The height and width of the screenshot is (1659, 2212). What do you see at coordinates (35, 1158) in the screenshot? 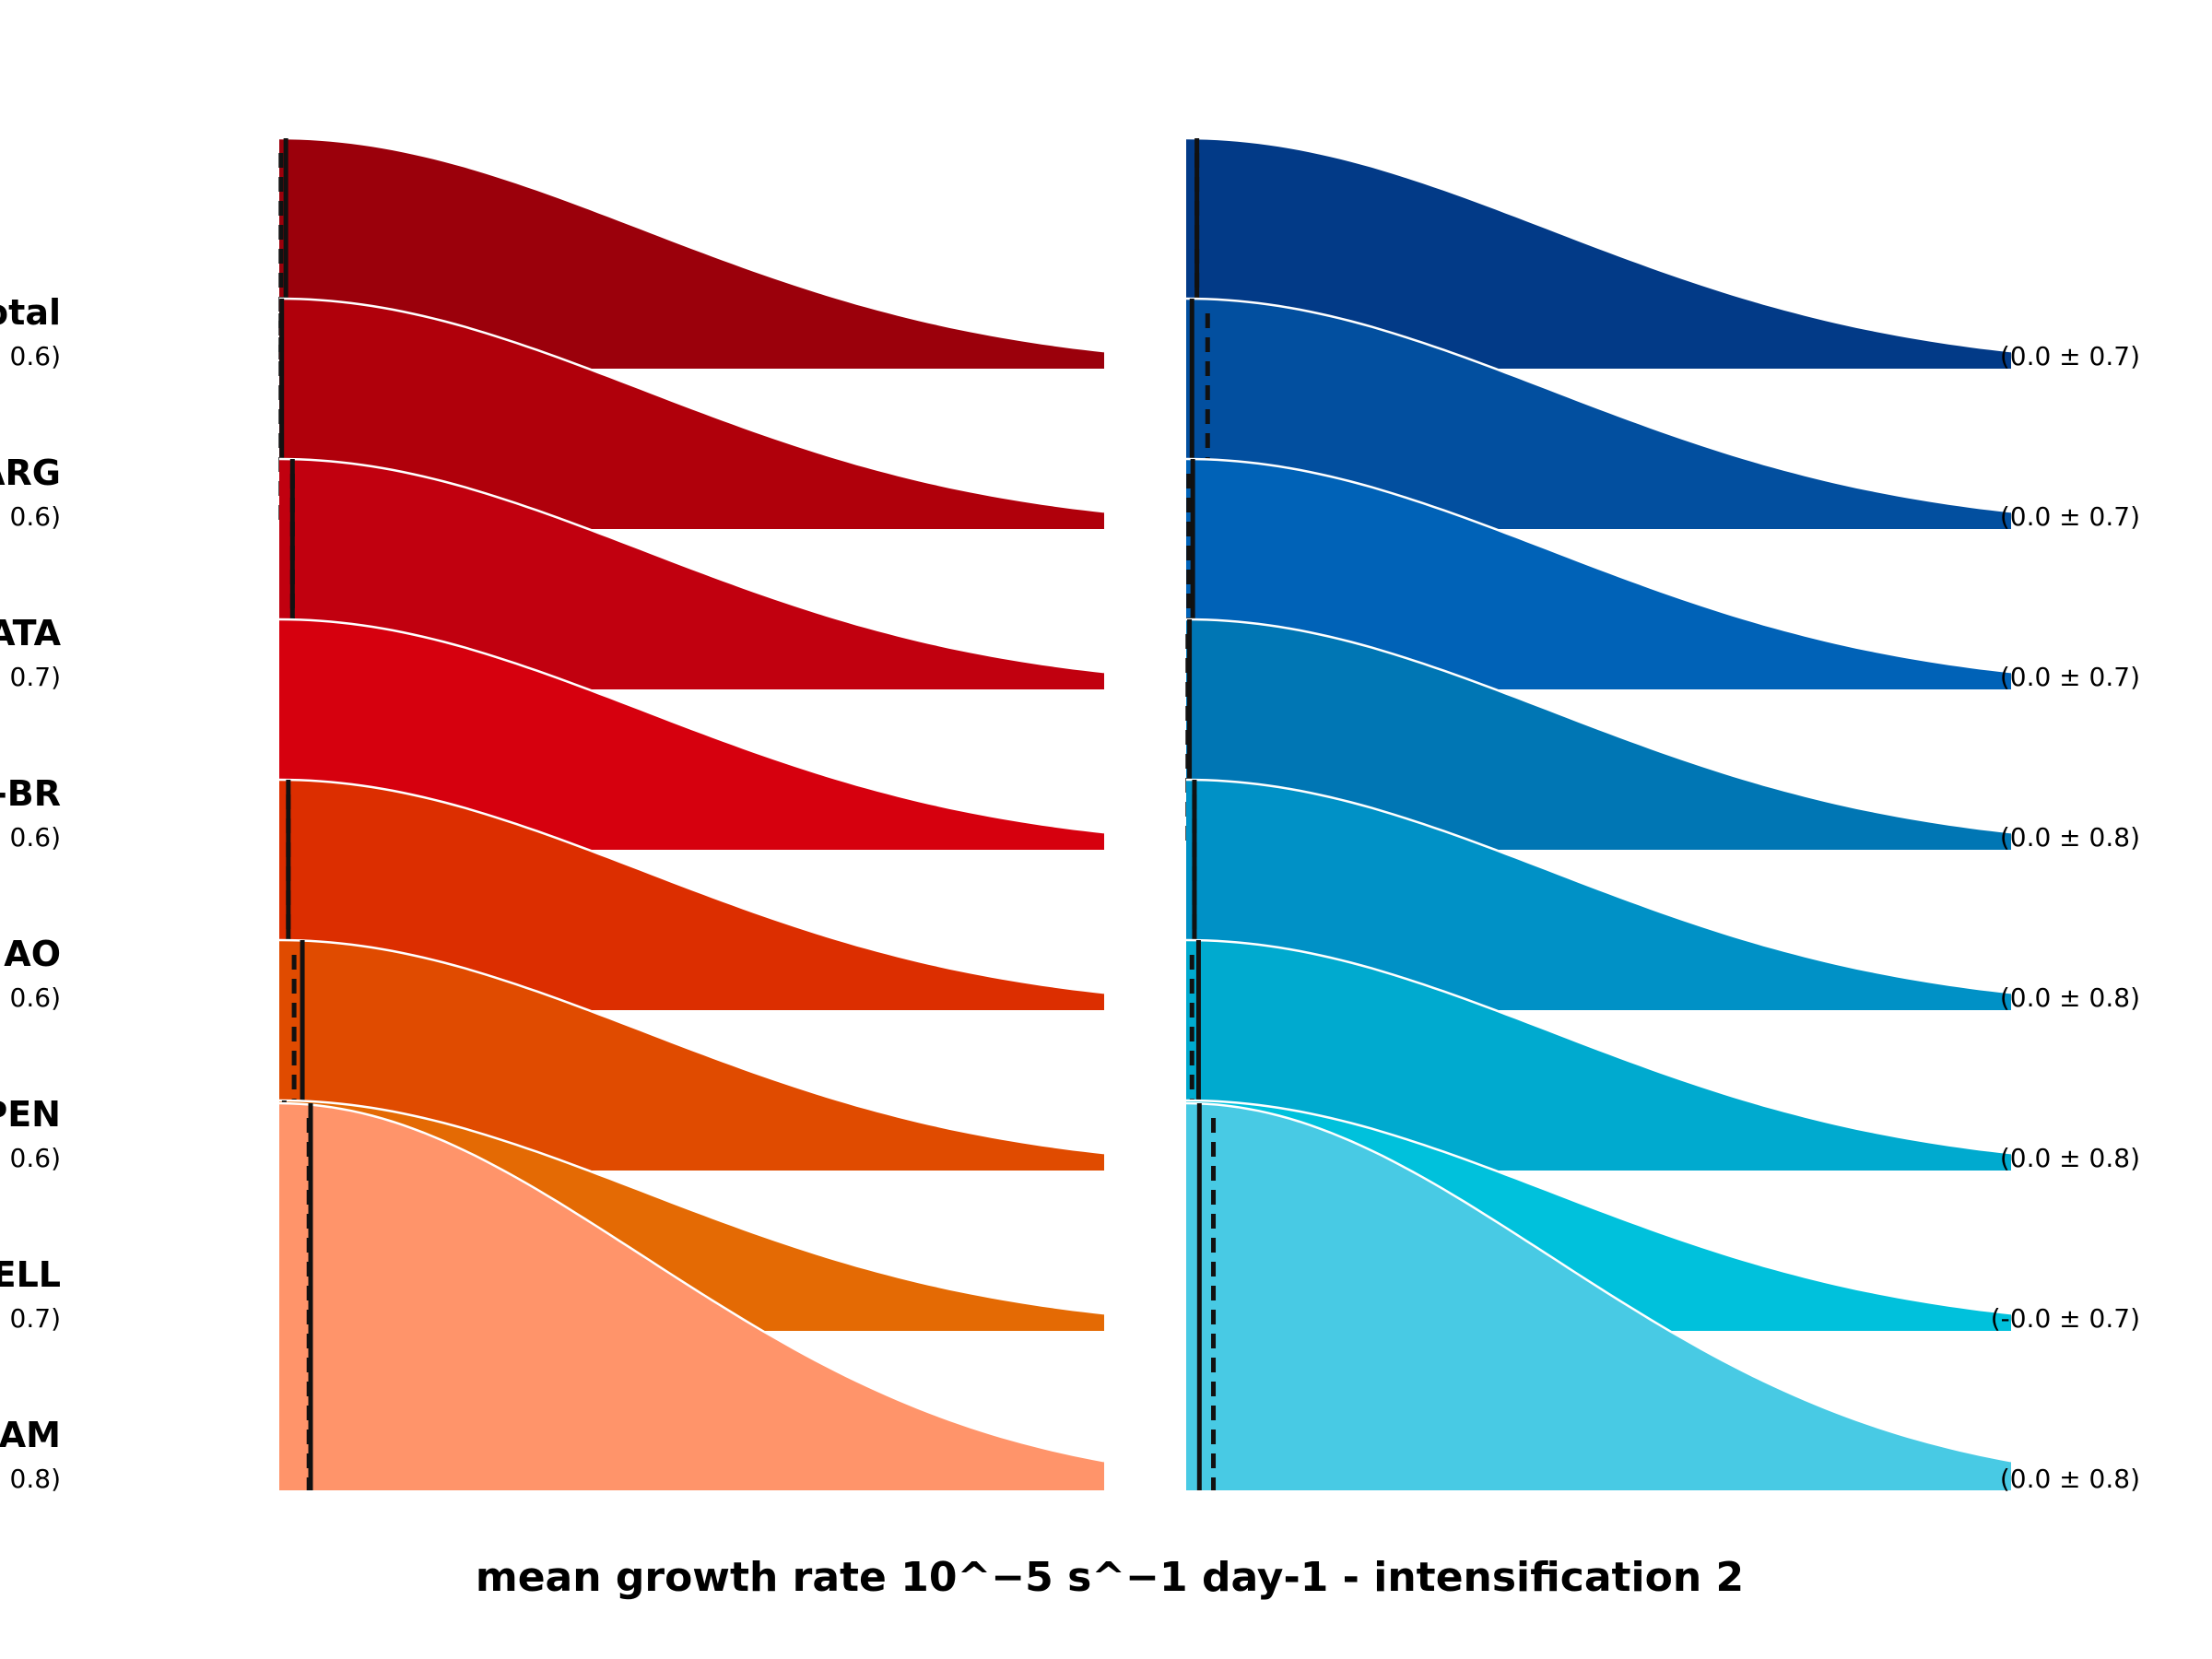
I see `row-stat-5: 0.6)` at bounding box center [35, 1158].